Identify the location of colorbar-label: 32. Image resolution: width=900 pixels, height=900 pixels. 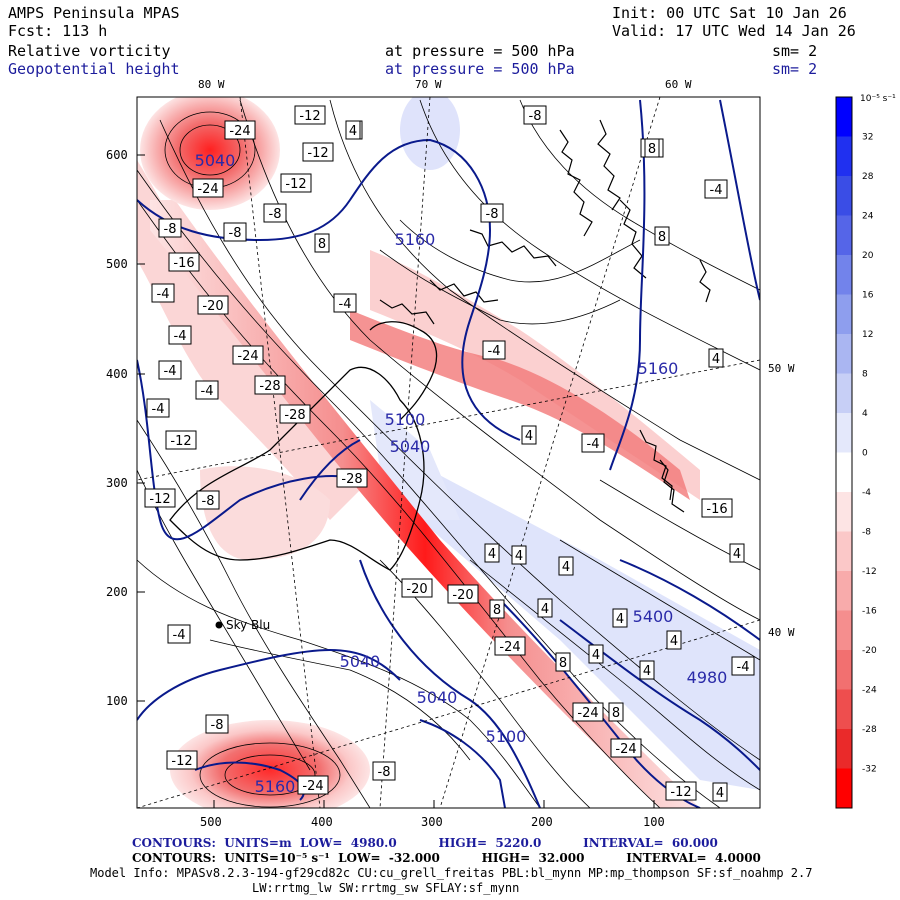
(867, 138).